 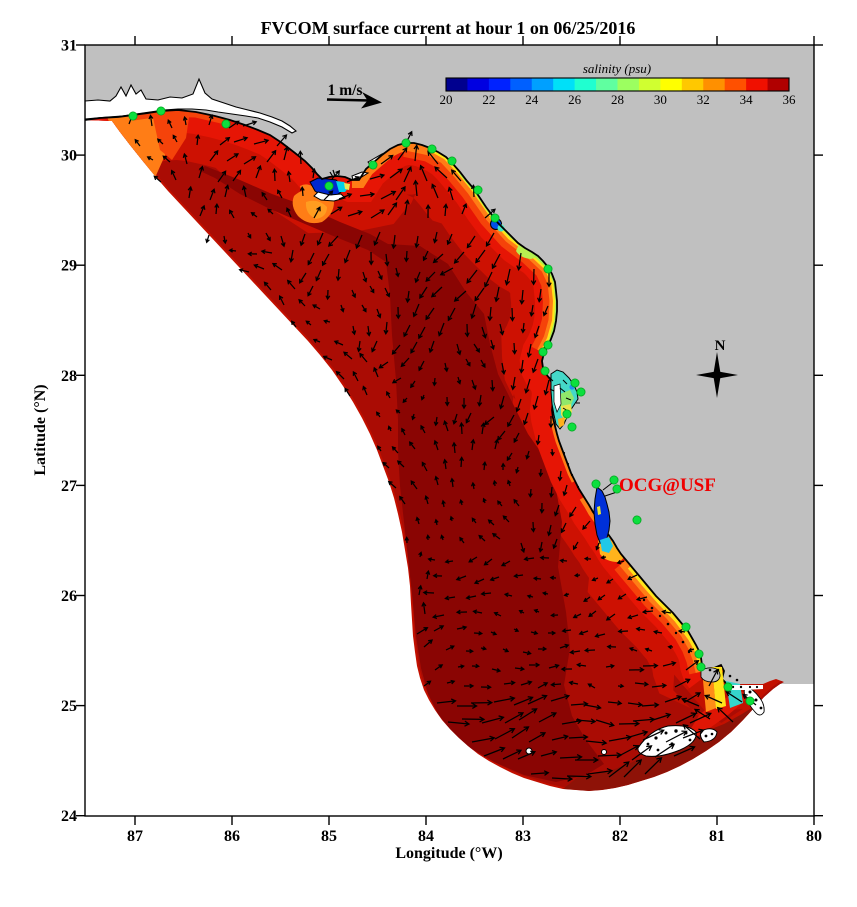 What do you see at coordinates (717, 836) in the screenshot?
I see `svg-text: 81` at bounding box center [717, 836].